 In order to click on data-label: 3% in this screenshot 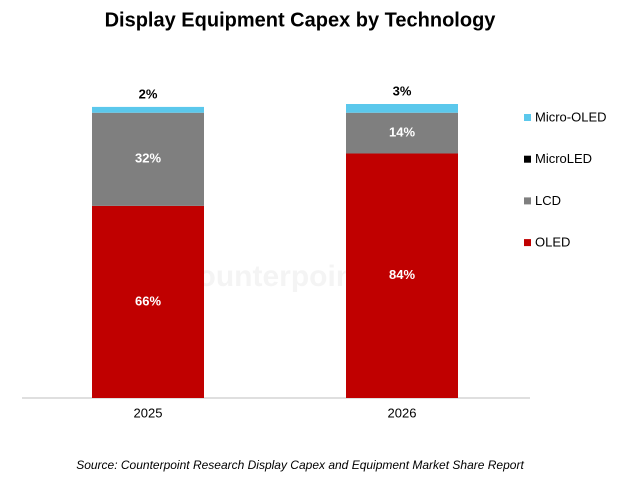, I will do `click(402, 90)`.